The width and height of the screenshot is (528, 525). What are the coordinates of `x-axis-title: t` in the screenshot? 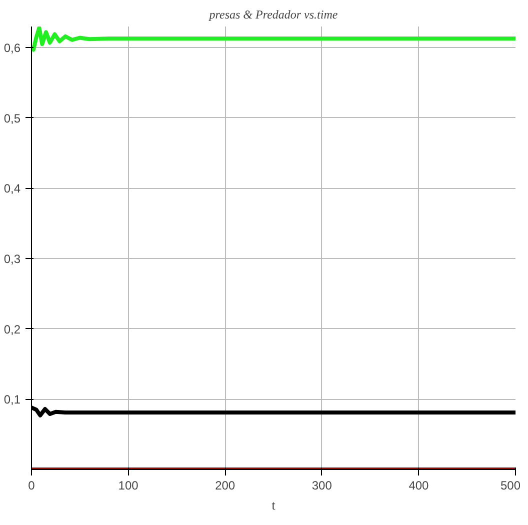 It's located at (274, 505).